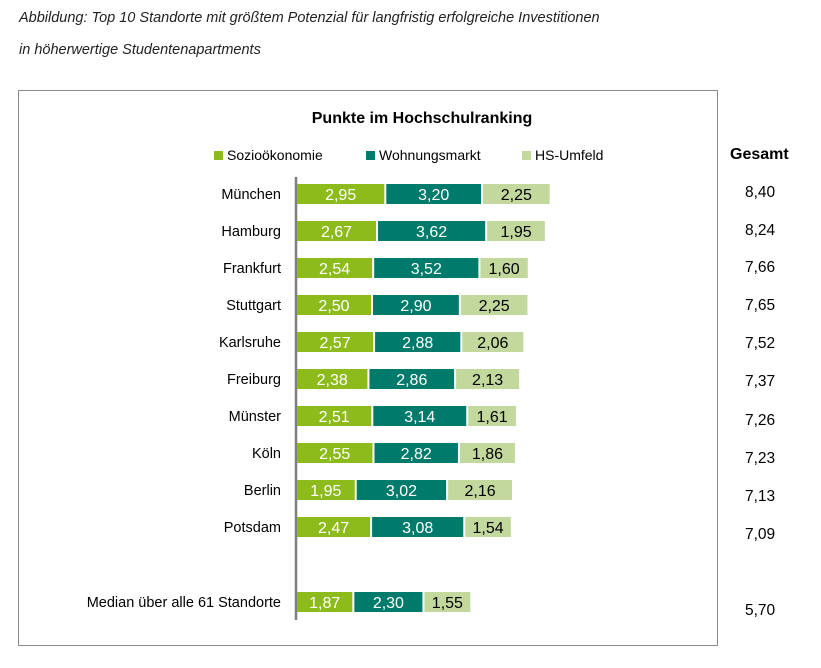 The image size is (821, 668). I want to click on data-label: 2,51, so click(334, 417).